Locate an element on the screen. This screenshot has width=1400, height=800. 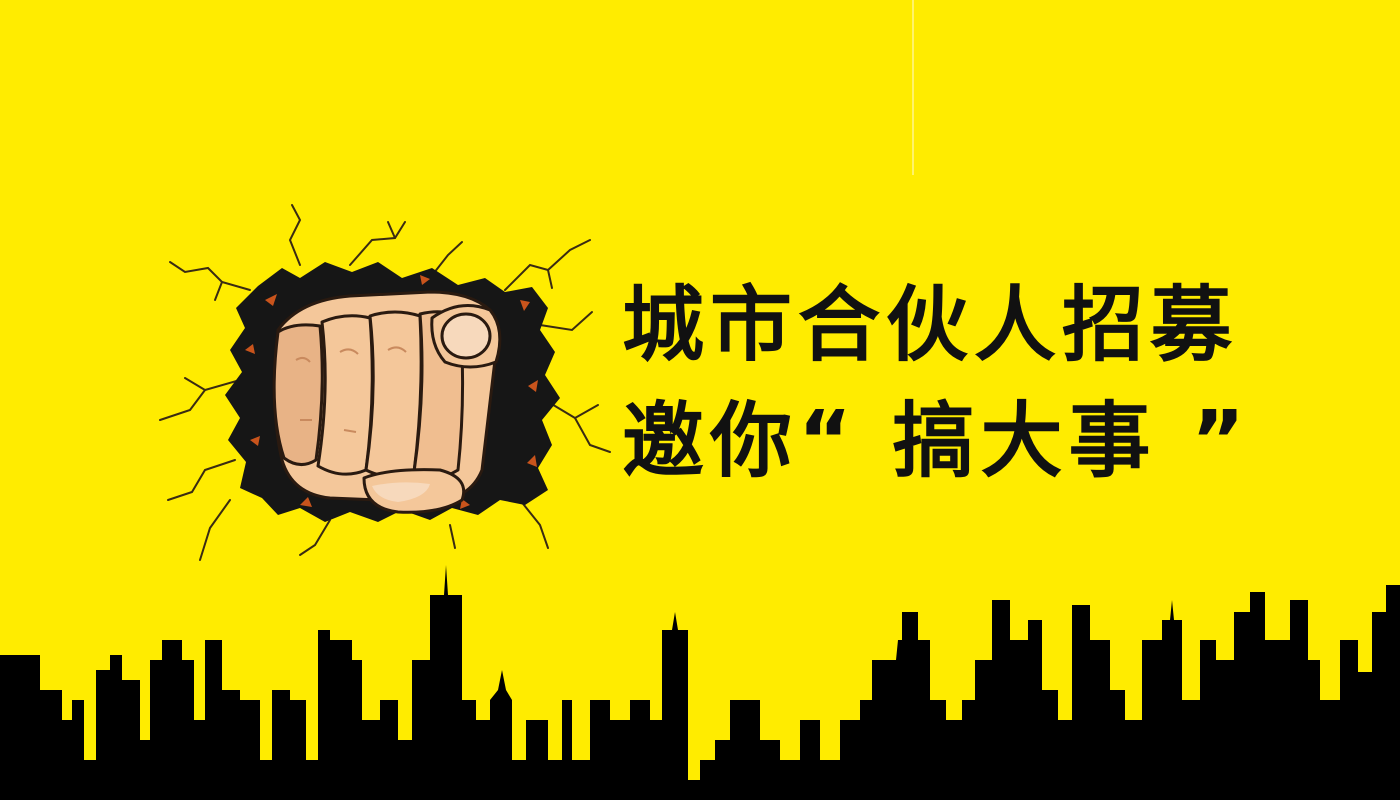
hole-embers is located at coordinates (391, 392).